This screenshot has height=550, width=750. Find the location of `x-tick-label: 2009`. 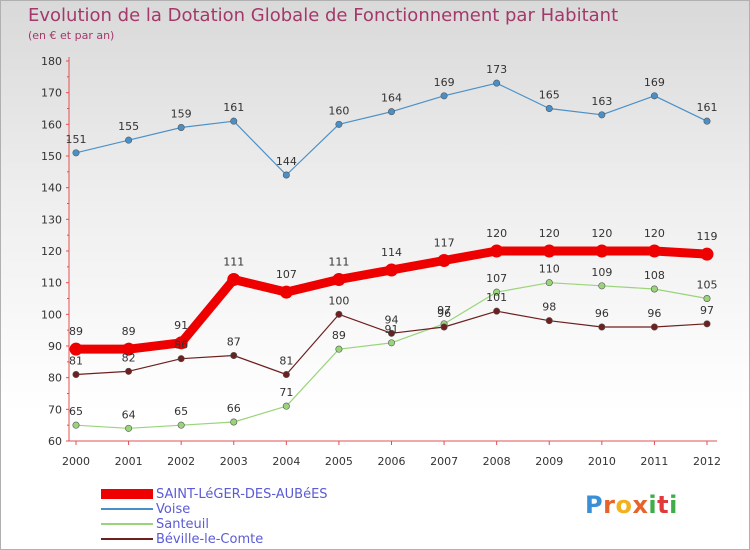

x-tick-label: 2009 is located at coordinates (549, 461).